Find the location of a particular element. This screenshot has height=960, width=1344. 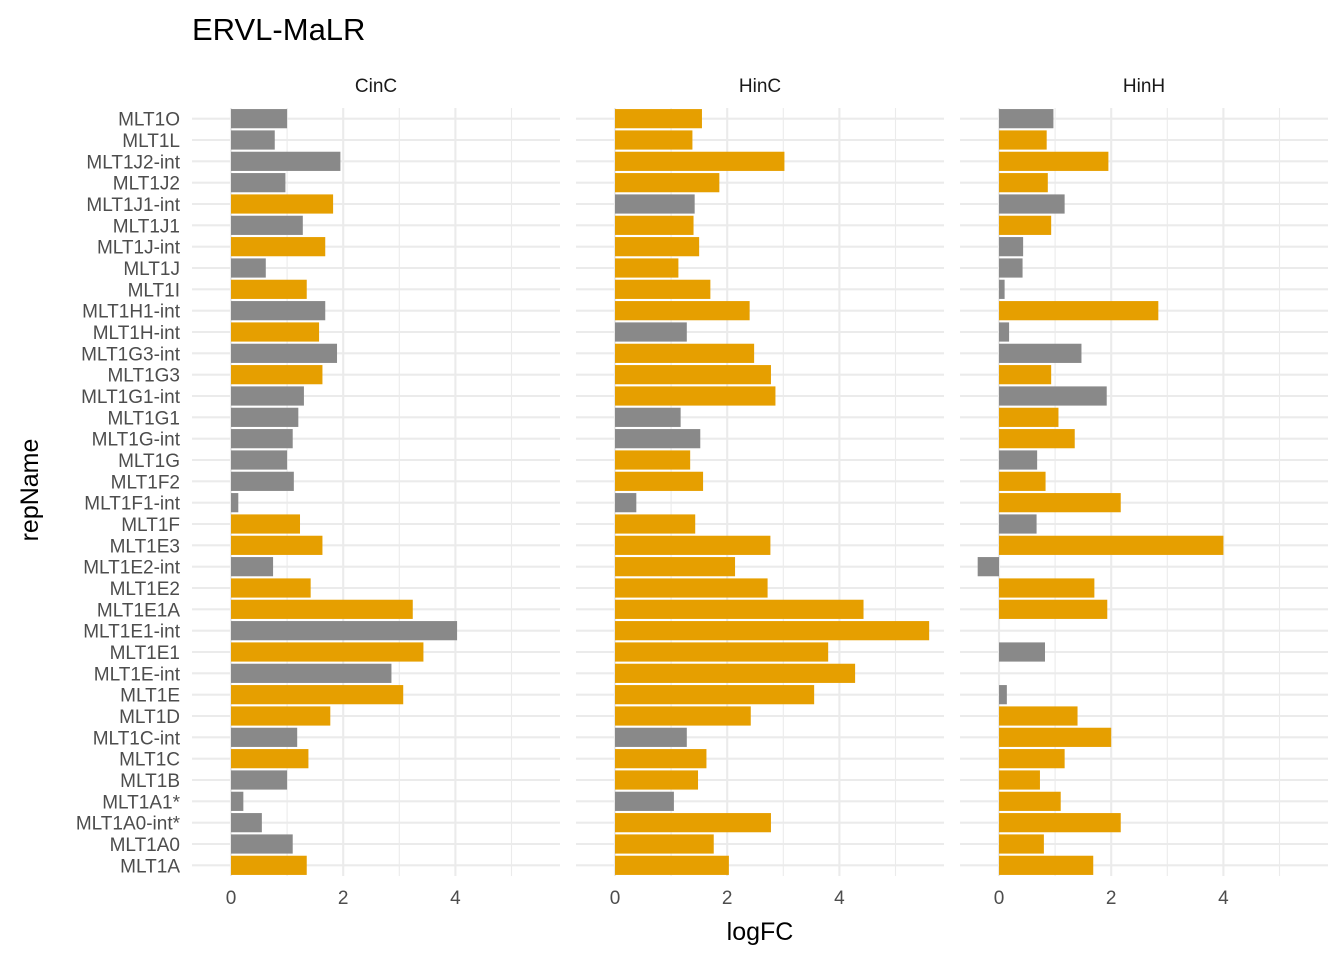

bar-HinH-MLT1A0 is located at coordinates (1021, 844).